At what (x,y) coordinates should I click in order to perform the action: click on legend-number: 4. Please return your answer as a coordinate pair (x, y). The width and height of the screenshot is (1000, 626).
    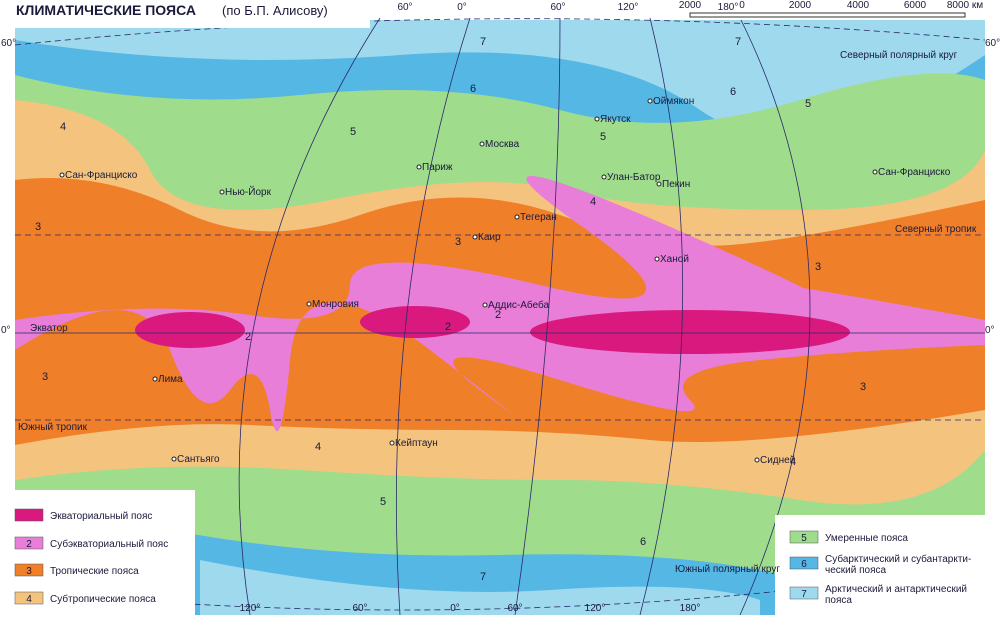
    Looking at the image, I should click on (29, 599).